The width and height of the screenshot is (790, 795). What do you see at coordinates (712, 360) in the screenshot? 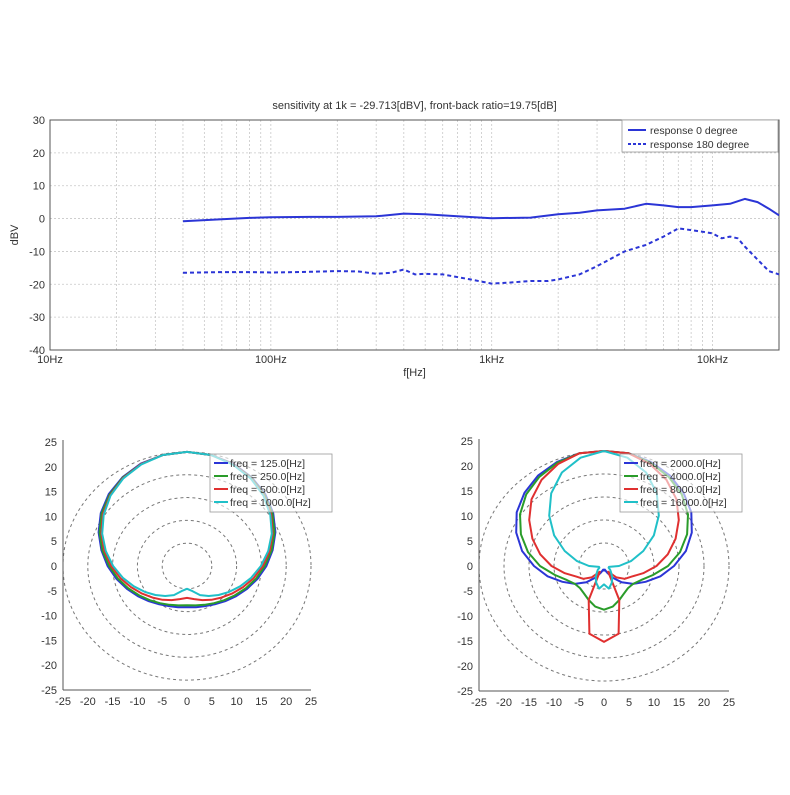
I see `x-tick-label: 10kHz` at bounding box center [712, 360].